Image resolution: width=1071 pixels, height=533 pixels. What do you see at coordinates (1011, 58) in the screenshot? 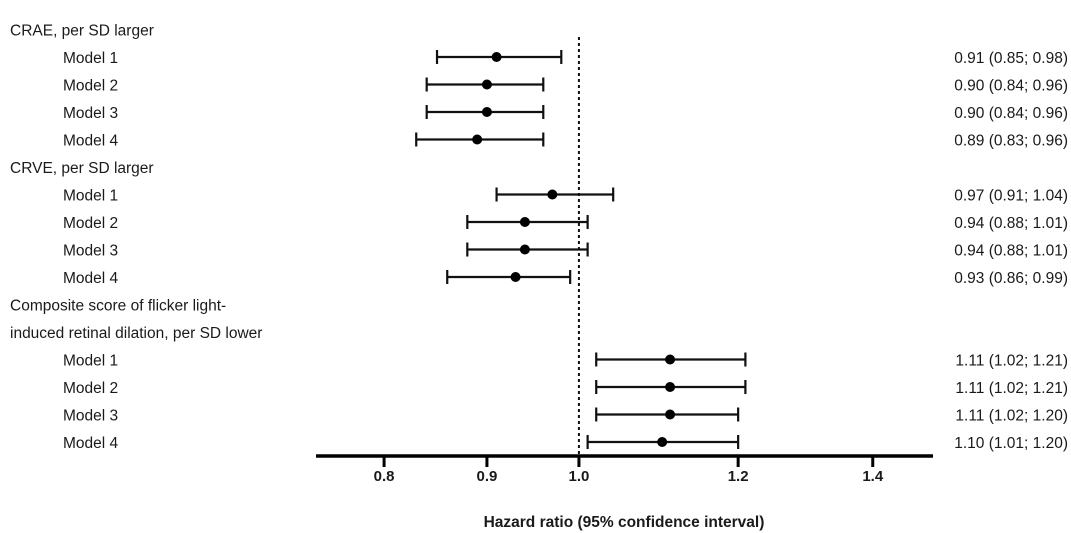
I see `ci-value-text: 0.91 (0.85; 0.98)` at bounding box center [1011, 58].